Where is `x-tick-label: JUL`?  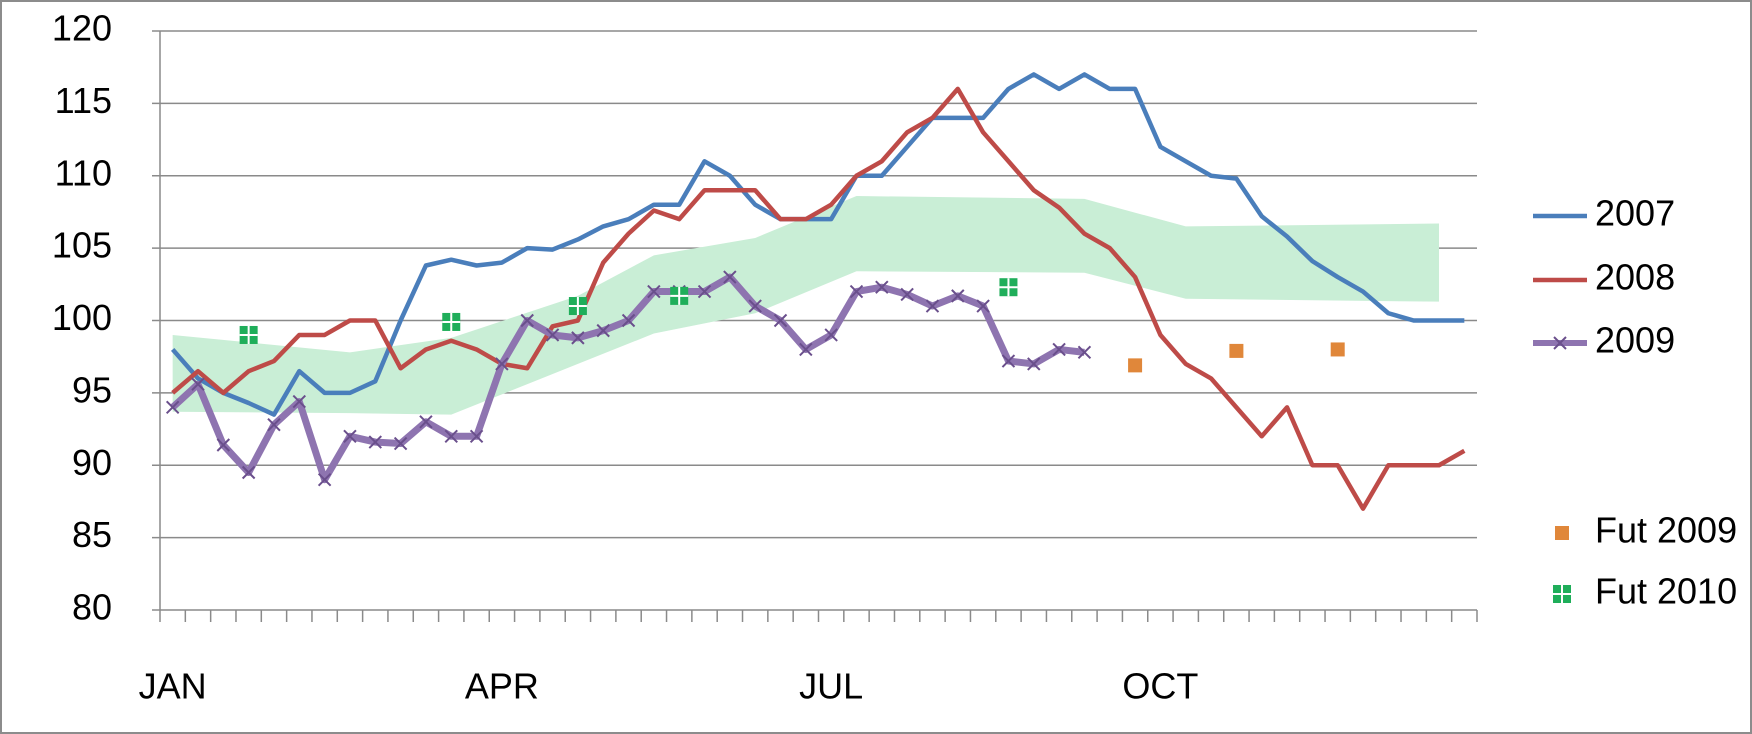
x-tick-label: JUL is located at coordinates (831, 686).